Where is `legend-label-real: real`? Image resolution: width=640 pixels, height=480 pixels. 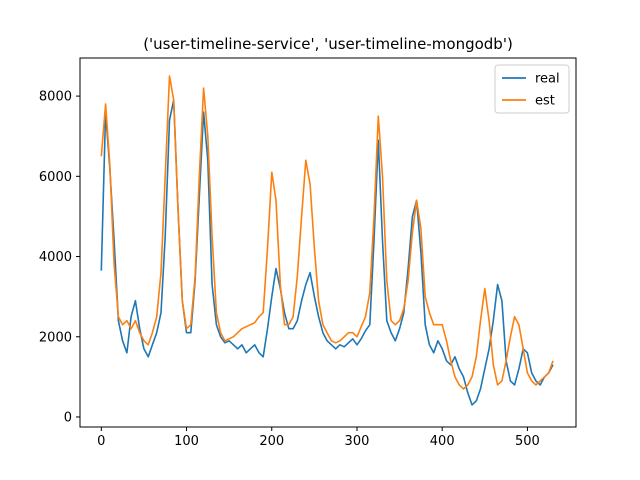 legend-label-real: real is located at coordinates (547, 79).